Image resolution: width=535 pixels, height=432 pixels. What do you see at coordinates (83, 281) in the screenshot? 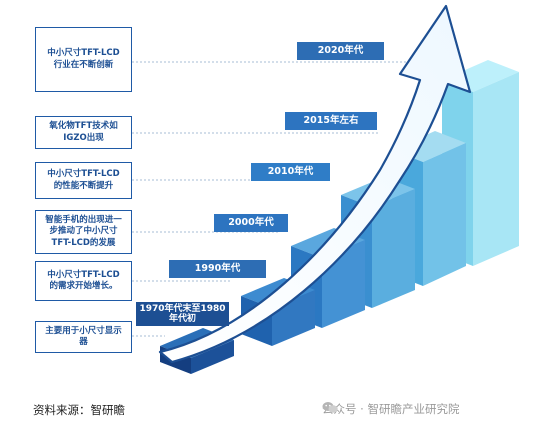
I see `milestone-description-1990s: 中小尺寸TFT-LCD 的需求开始增长。` at bounding box center [83, 281].